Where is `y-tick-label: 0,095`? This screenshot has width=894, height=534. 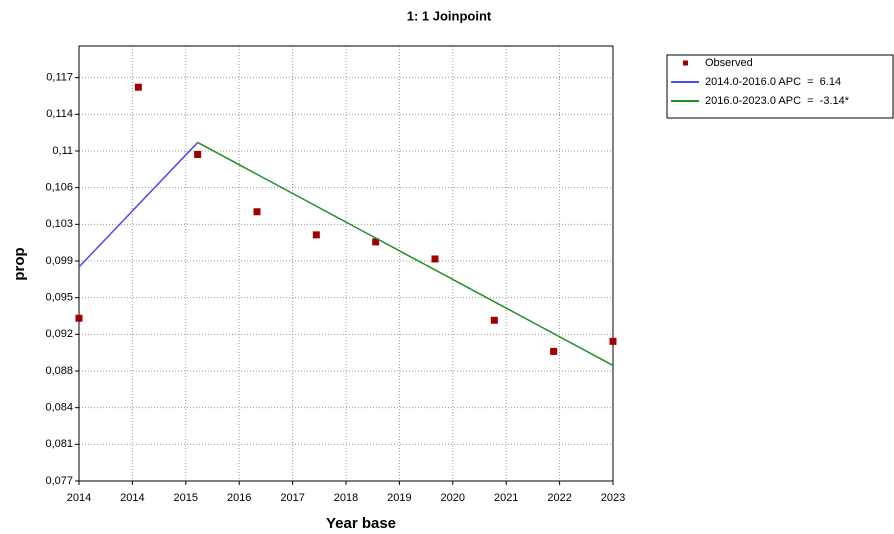
y-tick-label: 0,095 is located at coordinates (59, 298).